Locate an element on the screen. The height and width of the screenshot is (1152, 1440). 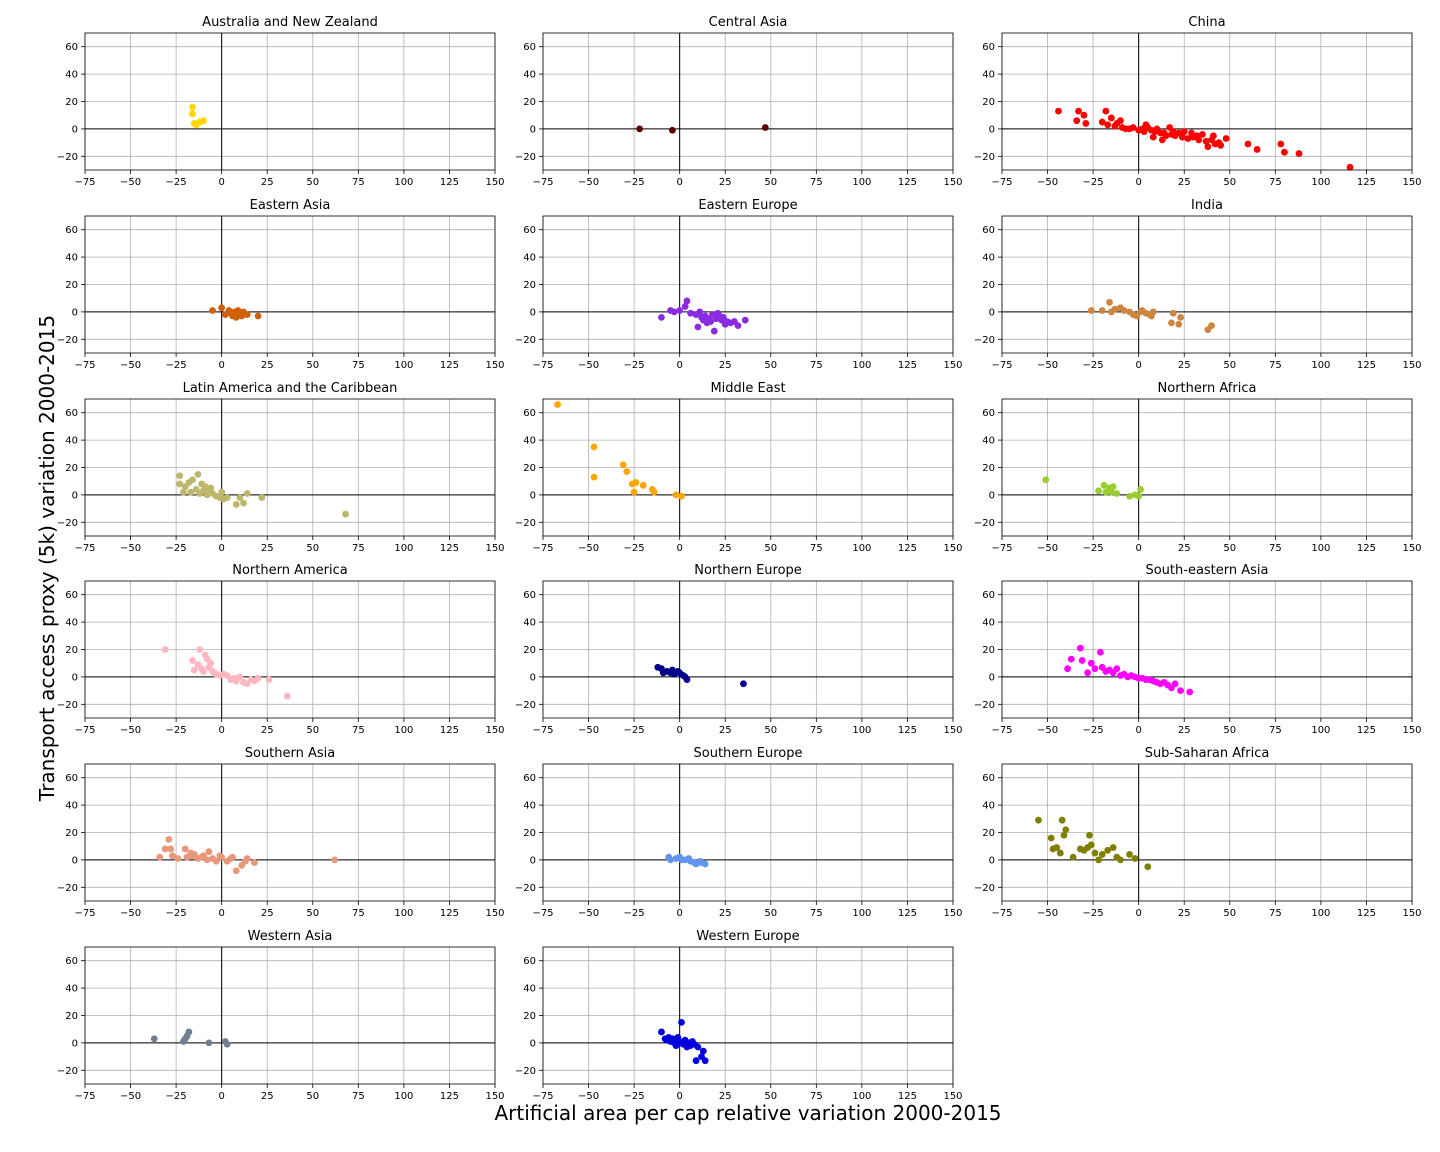
panel-title: Australia and New Zealand is located at coordinates (290, 22).